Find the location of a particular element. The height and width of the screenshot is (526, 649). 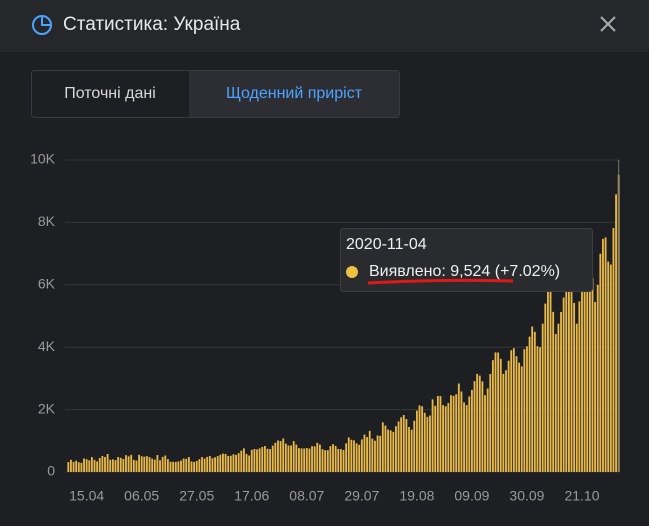

x-tick-label: 15.04 is located at coordinates (86, 496).